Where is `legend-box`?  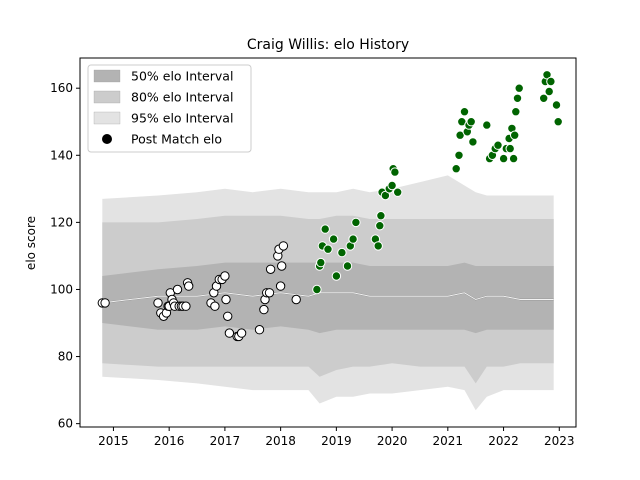 legend-box is located at coordinates (169, 108).